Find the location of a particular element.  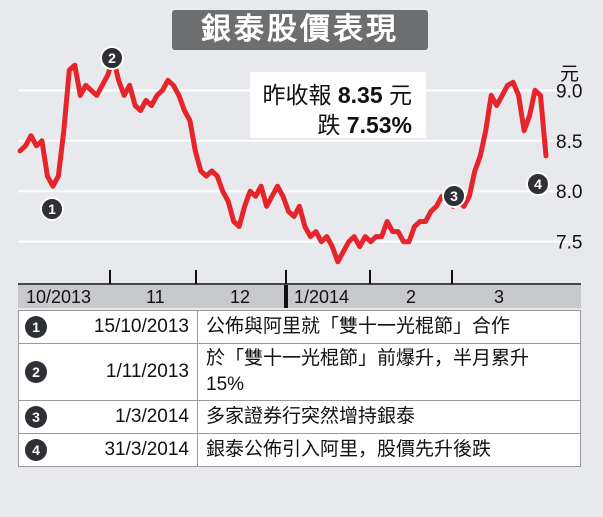

event-badge: 1 is located at coordinates (36, 327).